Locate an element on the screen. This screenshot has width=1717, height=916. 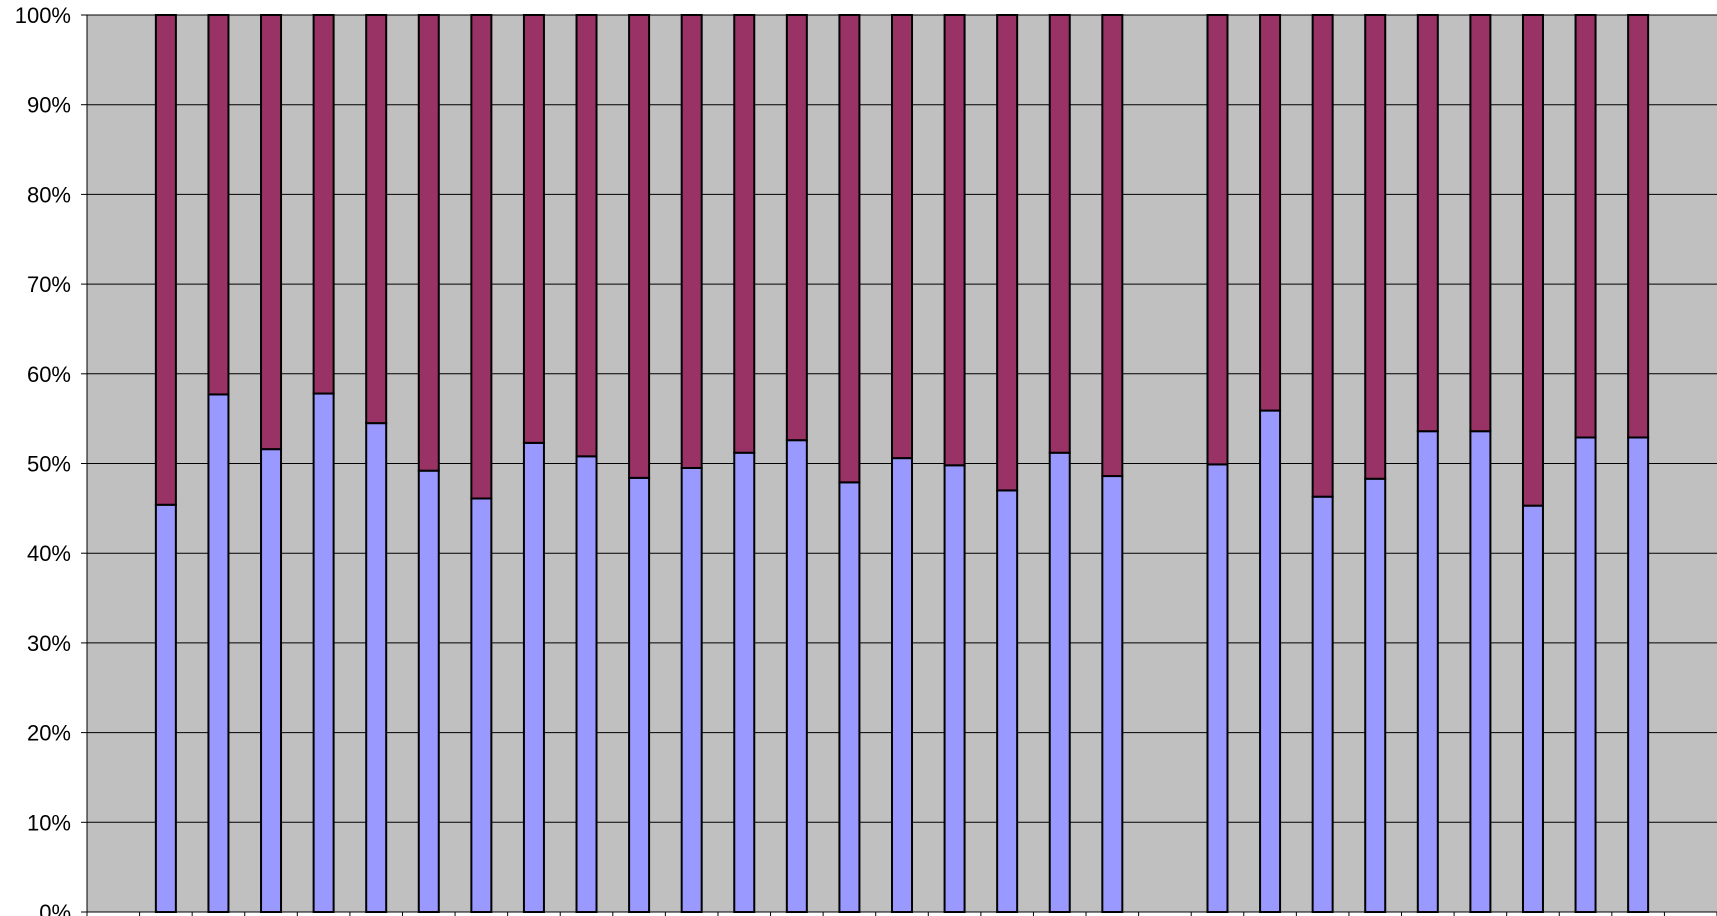
y-tick-label: 40% is located at coordinates (49, 553).